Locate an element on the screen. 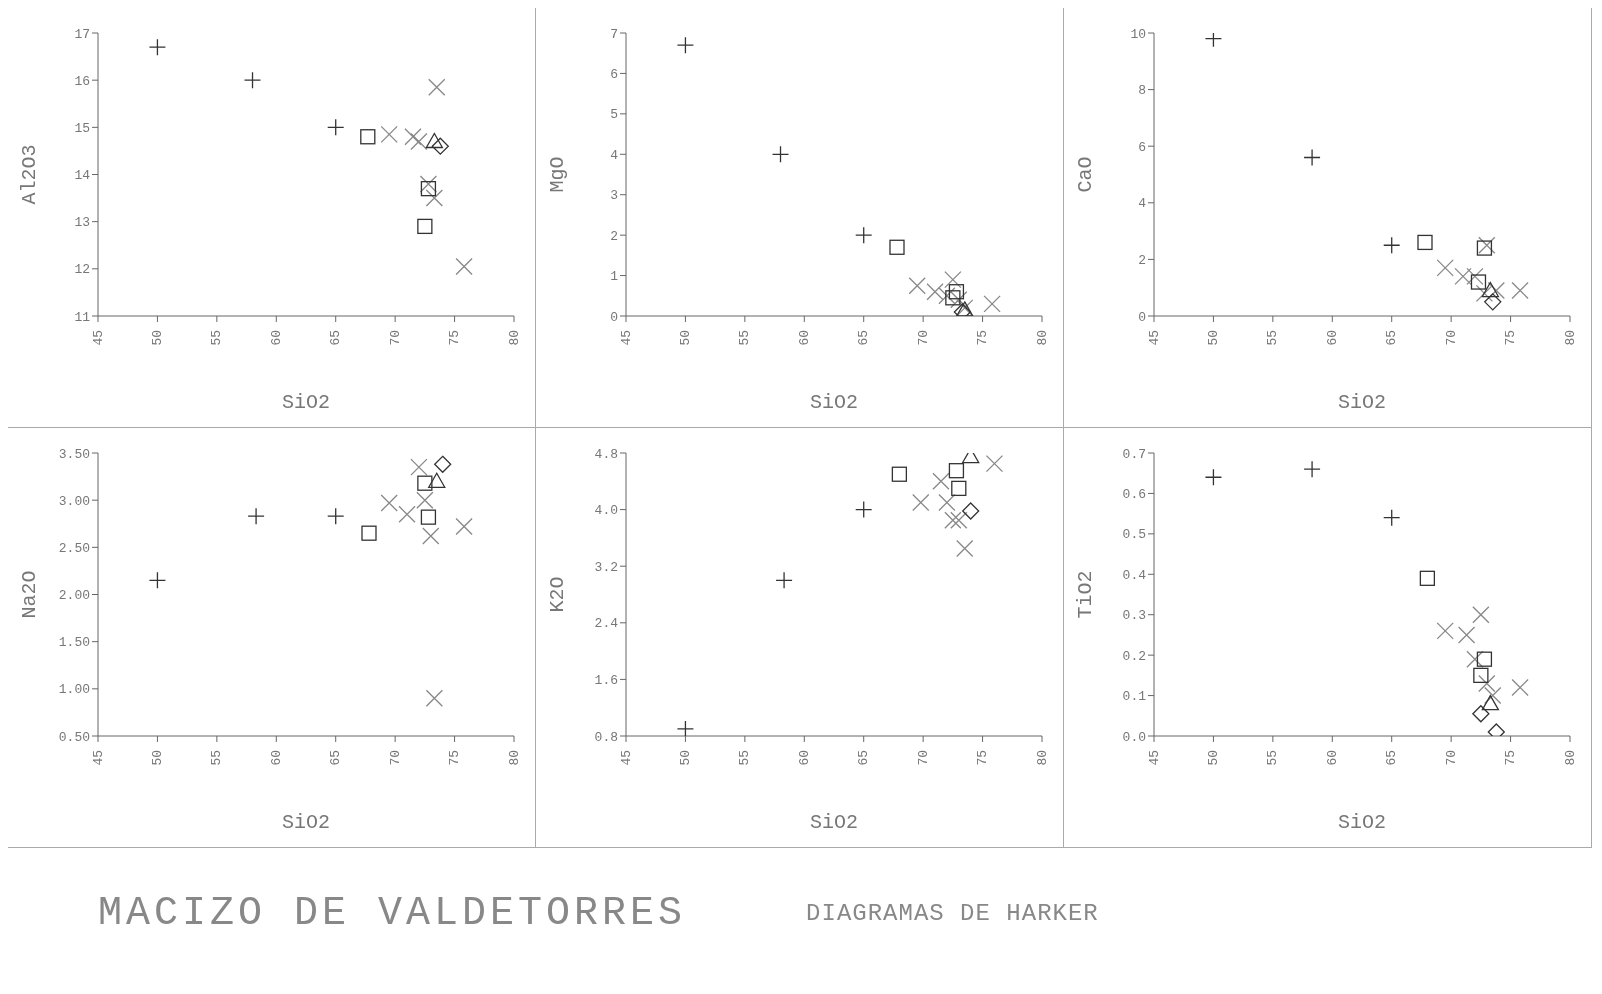  y-axis-title: Na2O is located at coordinates (30, 594).